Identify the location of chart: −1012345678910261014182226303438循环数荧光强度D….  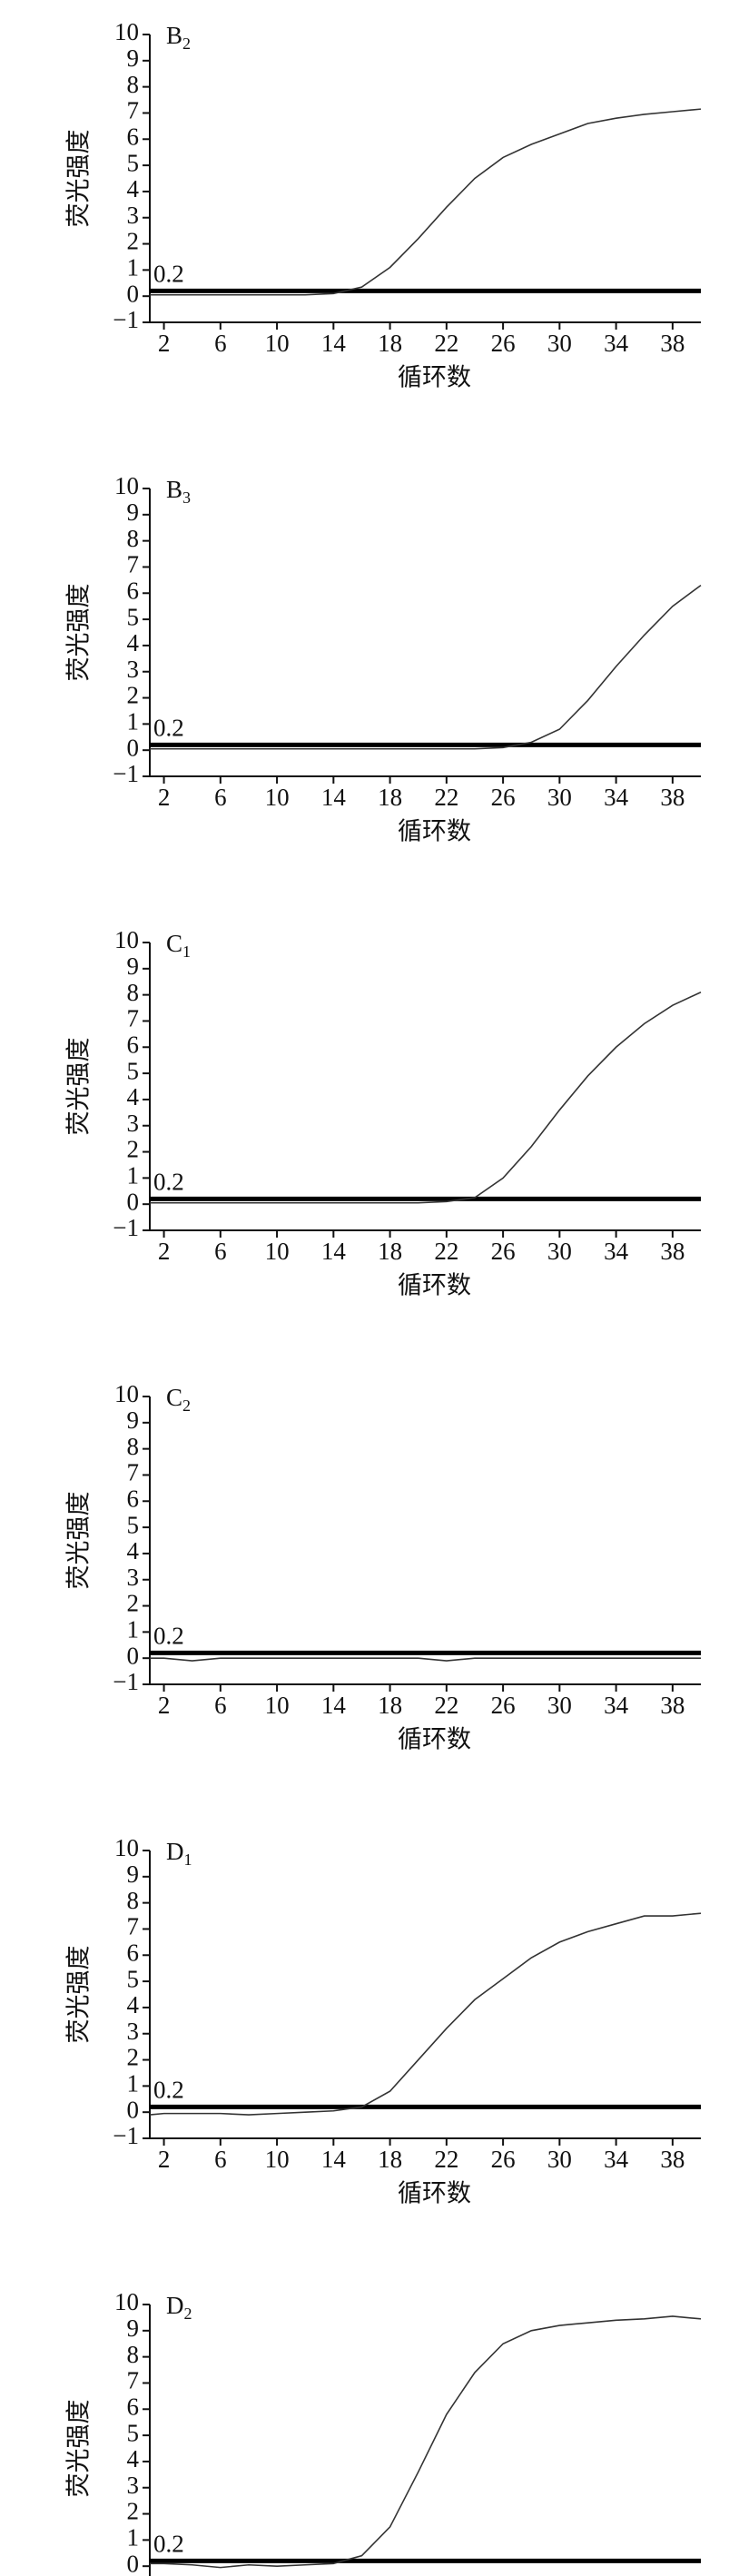
(383, 2432).